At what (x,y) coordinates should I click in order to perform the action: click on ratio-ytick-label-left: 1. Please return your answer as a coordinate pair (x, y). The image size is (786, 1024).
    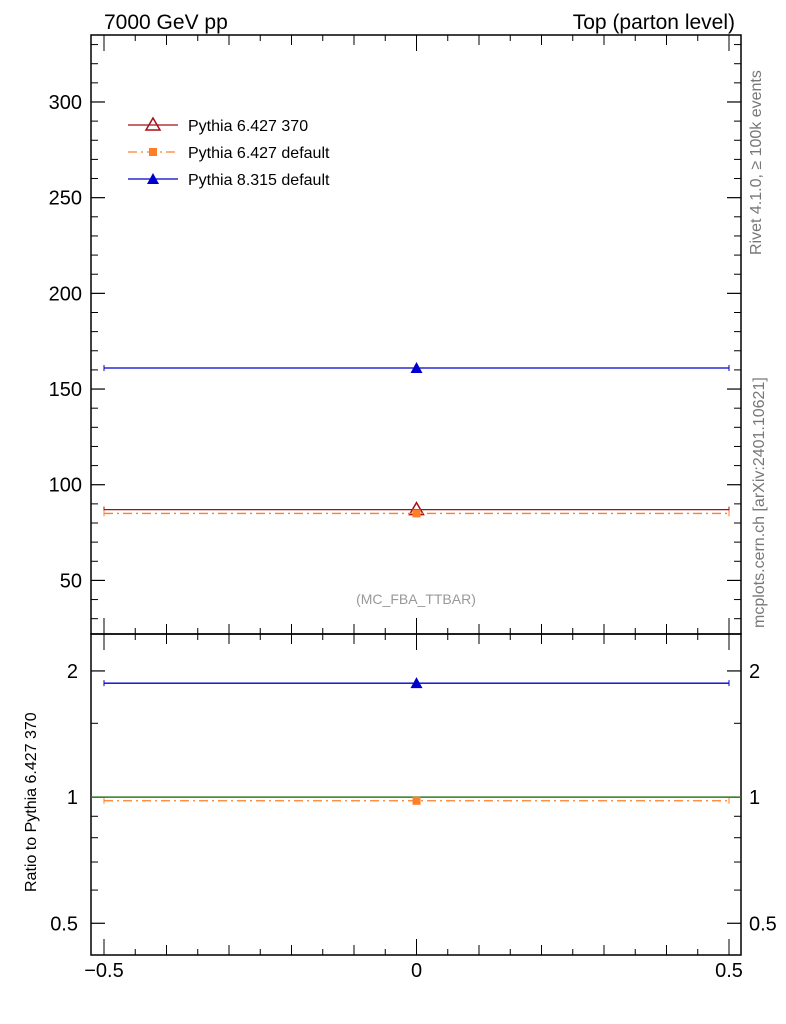
    Looking at the image, I should click on (72, 798).